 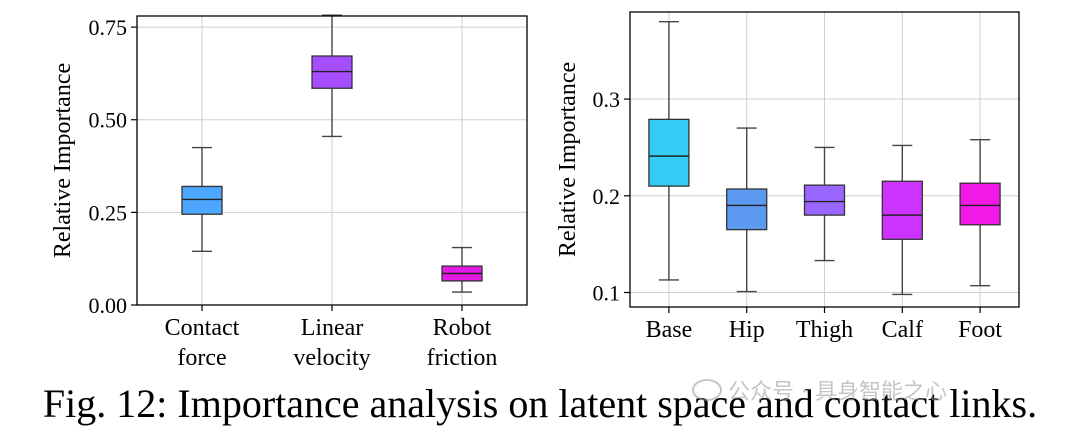 What do you see at coordinates (108, 212) in the screenshot?
I see `y-tick-label: 0.25` at bounding box center [108, 212].